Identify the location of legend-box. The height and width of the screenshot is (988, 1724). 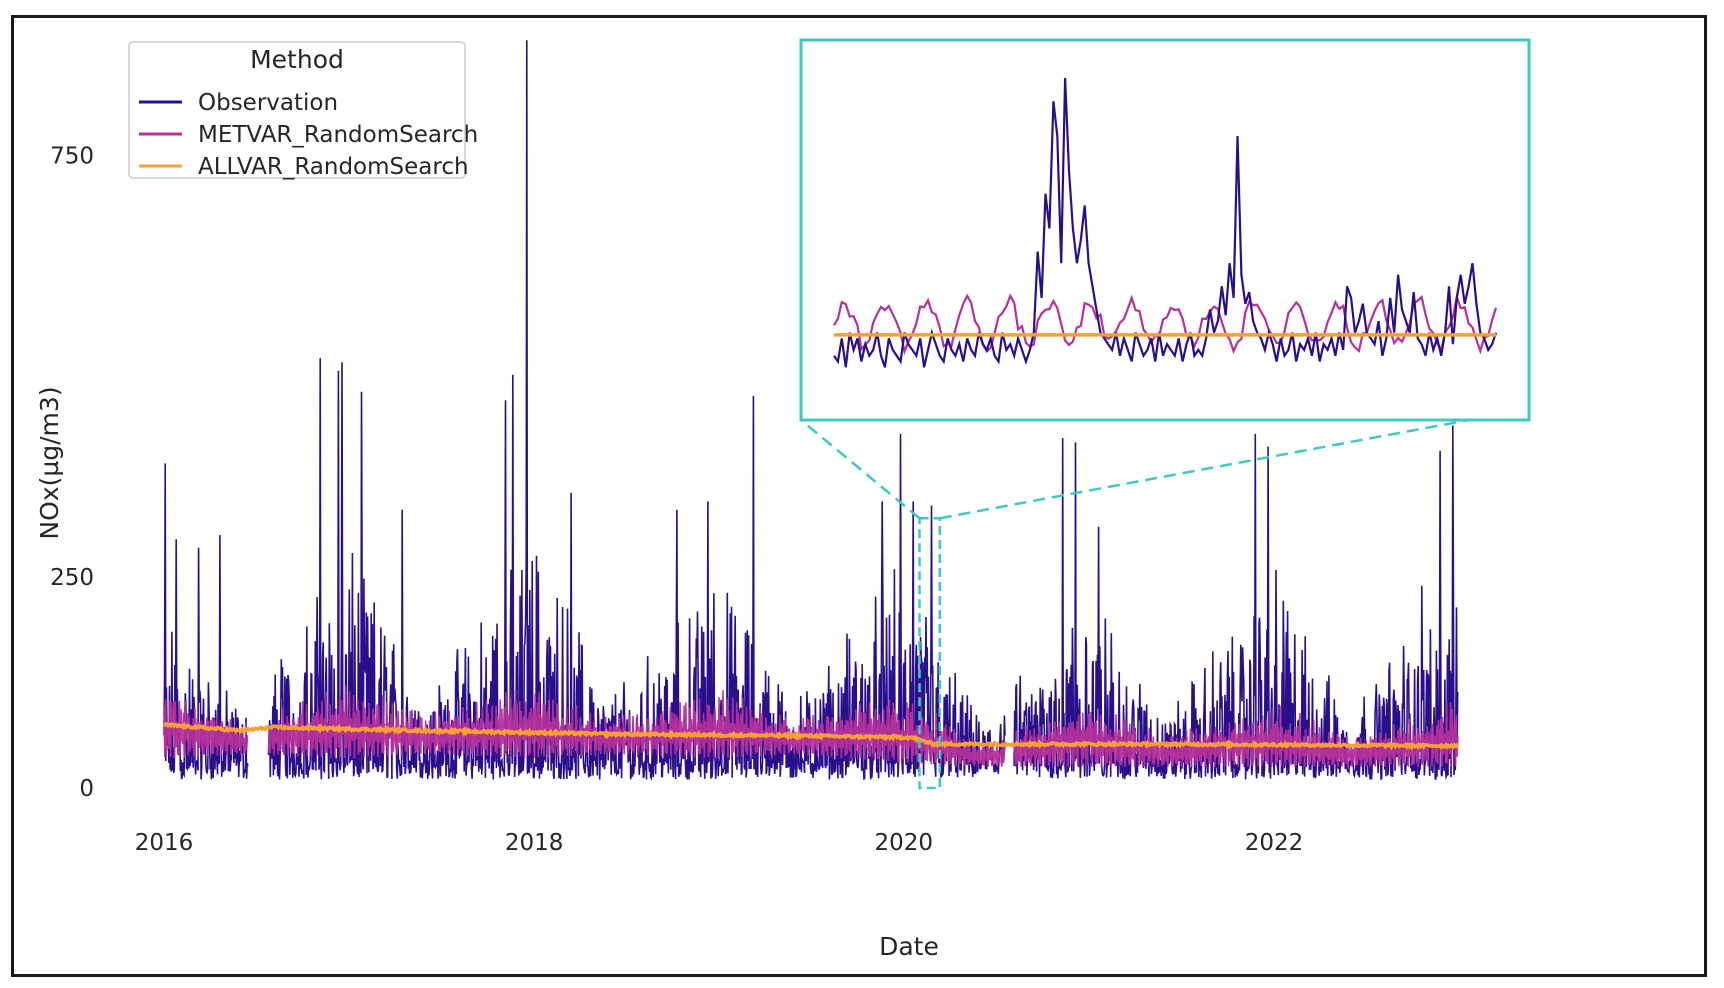
(297, 110).